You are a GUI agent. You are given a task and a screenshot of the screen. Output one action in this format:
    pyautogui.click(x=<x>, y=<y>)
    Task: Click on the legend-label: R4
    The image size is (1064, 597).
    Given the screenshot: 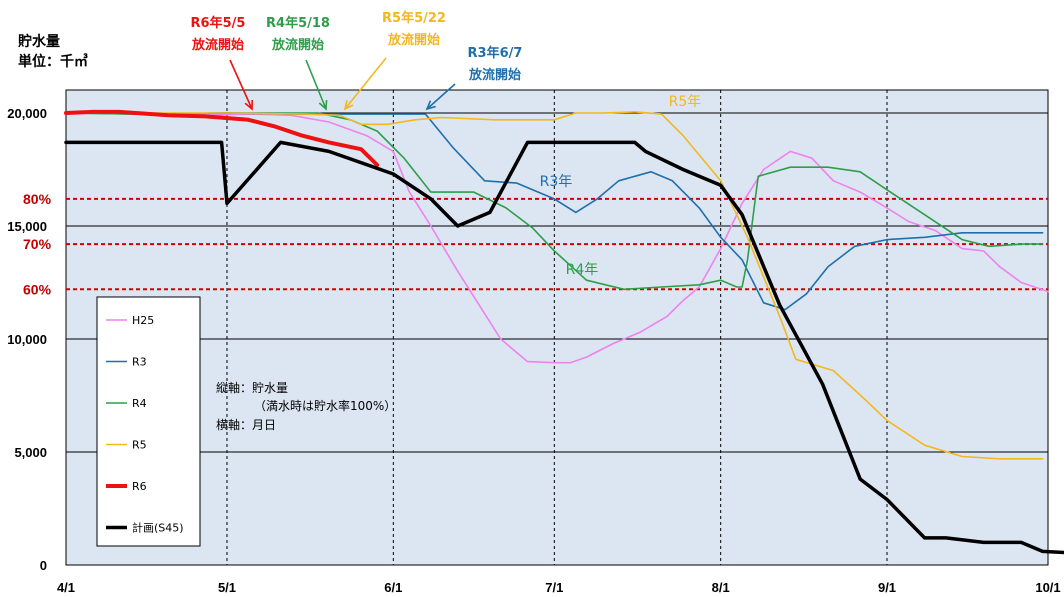 What is the action you would take?
    pyautogui.click(x=139, y=403)
    